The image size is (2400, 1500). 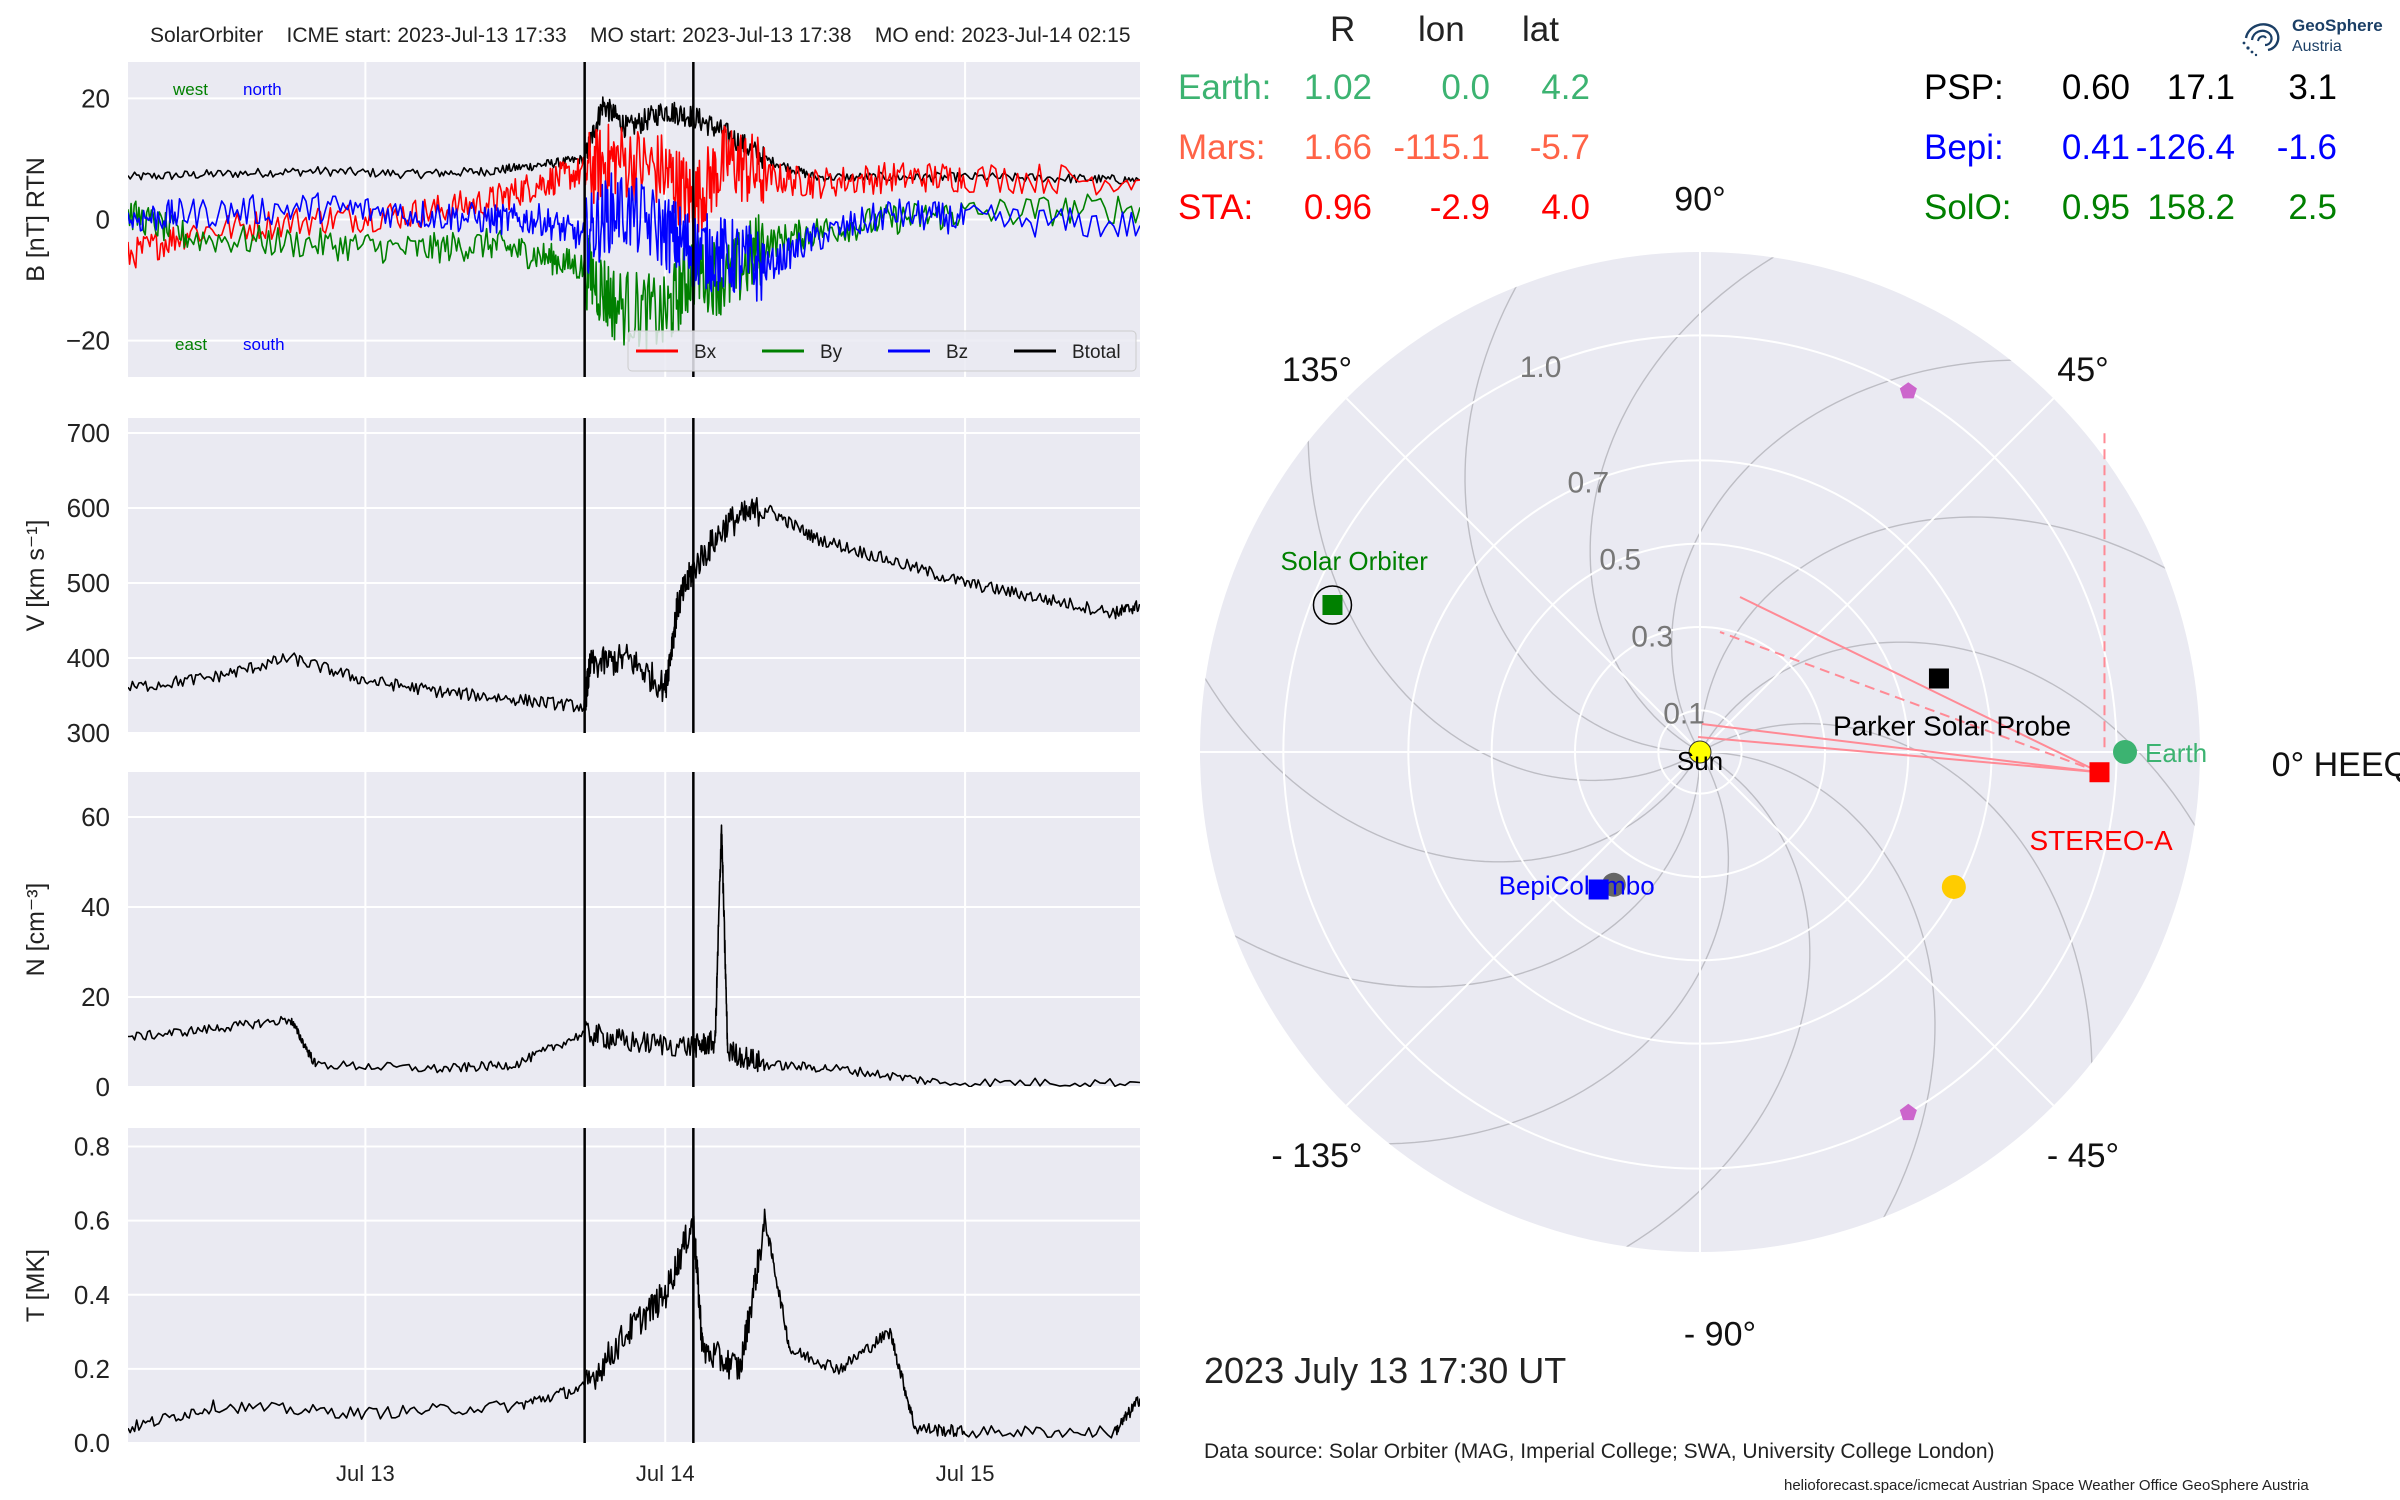 I want to click on header-icme-start: ICME start: 2023-Jul-13 17:33, so click(x=426, y=35).